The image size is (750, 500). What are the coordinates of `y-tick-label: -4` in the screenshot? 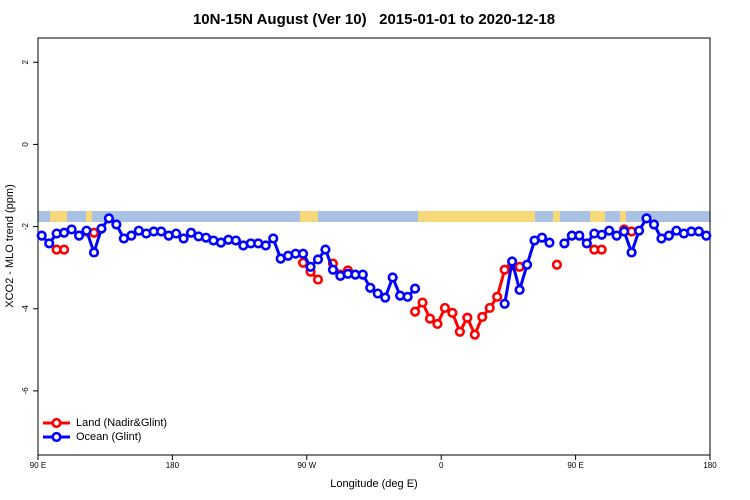 It's located at (25, 309).